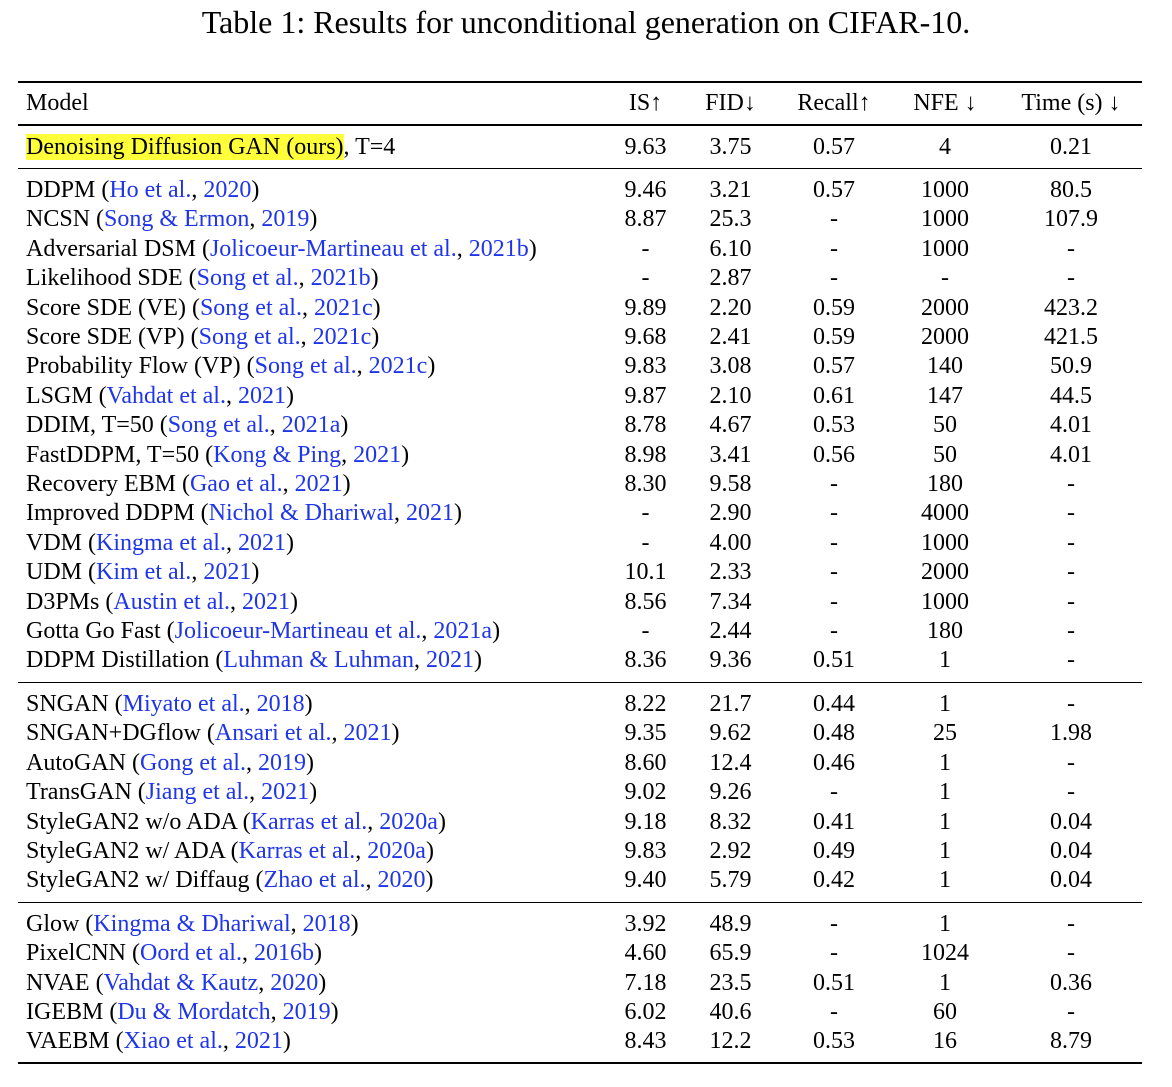 Image resolution: width=1172 pixels, height=1087 pixels. Describe the element at coordinates (273, 733) in the screenshot. I see `citation-link: Ansari et al.` at that location.